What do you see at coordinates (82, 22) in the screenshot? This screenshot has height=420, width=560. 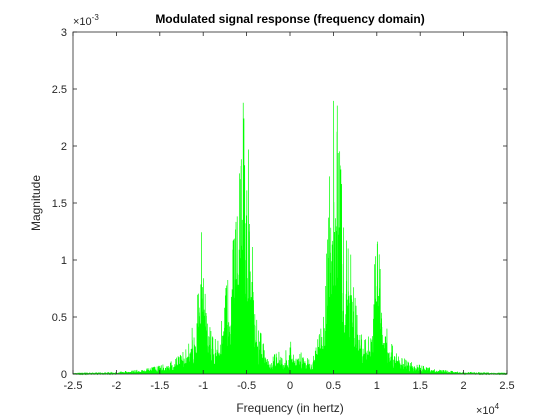 I see `y-exponent-base: ×10` at bounding box center [82, 22].